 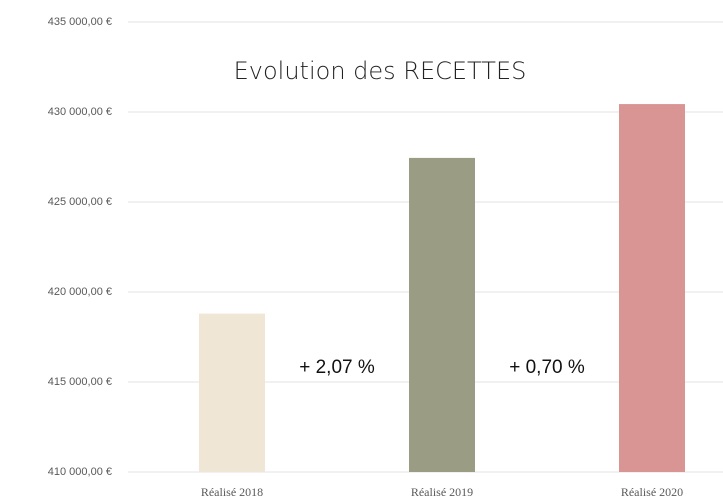 I want to click on y-tick-label: 435 000,00 €, so click(x=80, y=22).